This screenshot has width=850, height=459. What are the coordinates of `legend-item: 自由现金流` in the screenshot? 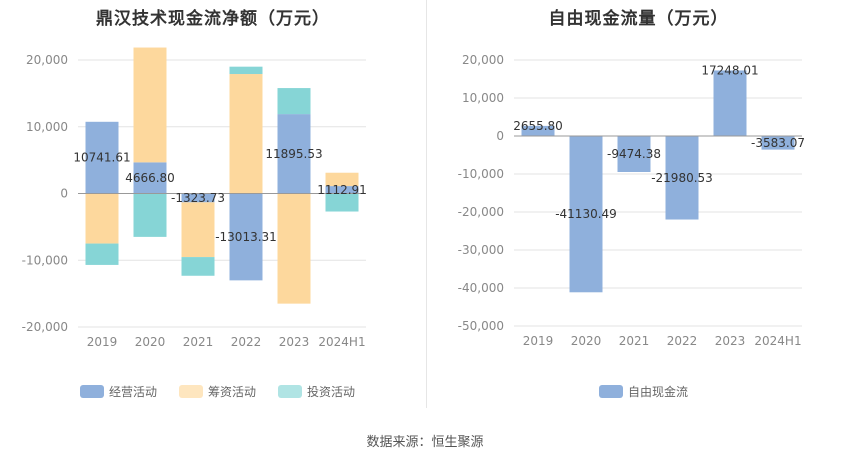 It's located at (643, 391).